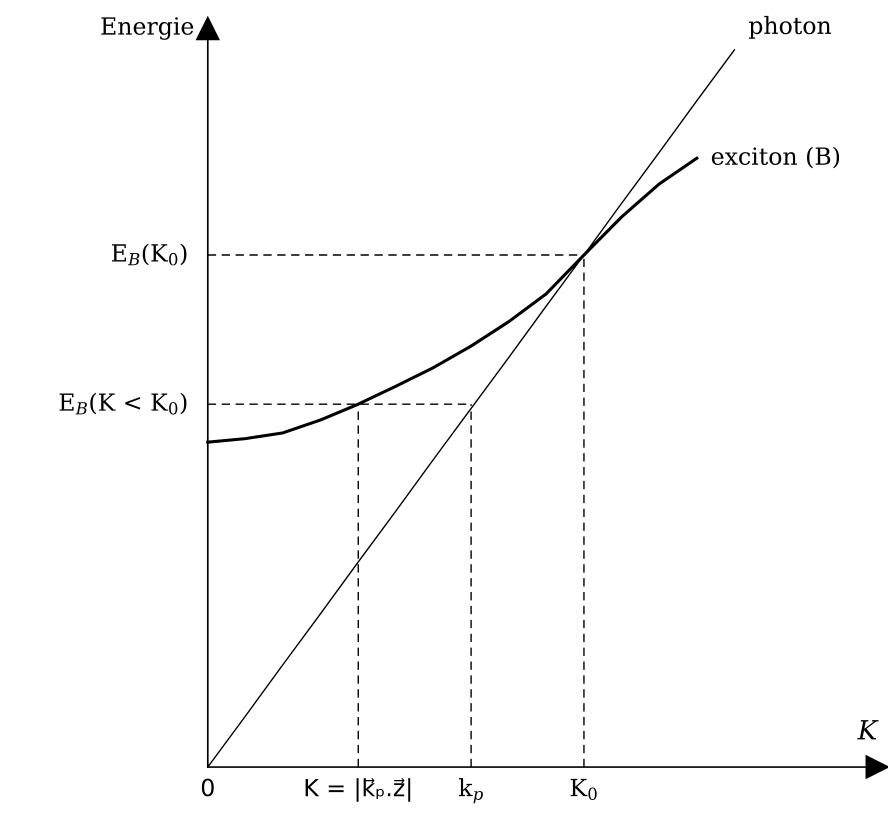 The image size is (888, 818). I want to click on x-tick-label: k$_{p}$, so click(470, 791).